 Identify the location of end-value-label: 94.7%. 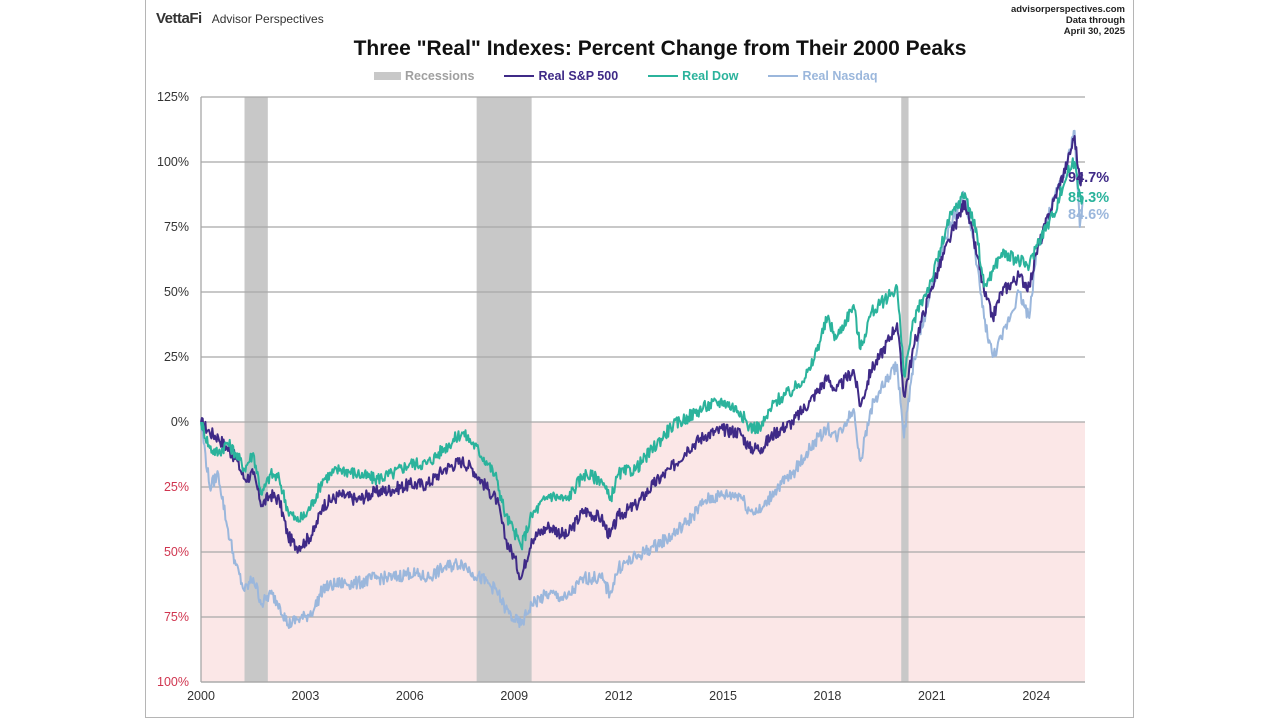
(1088, 178).